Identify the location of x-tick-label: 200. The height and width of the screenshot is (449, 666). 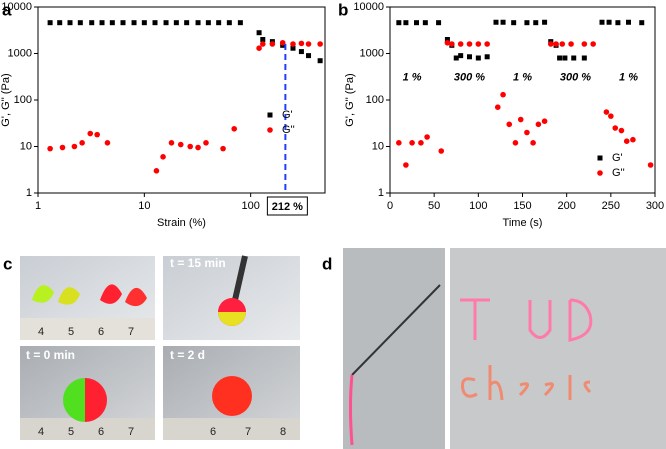
(566, 206).